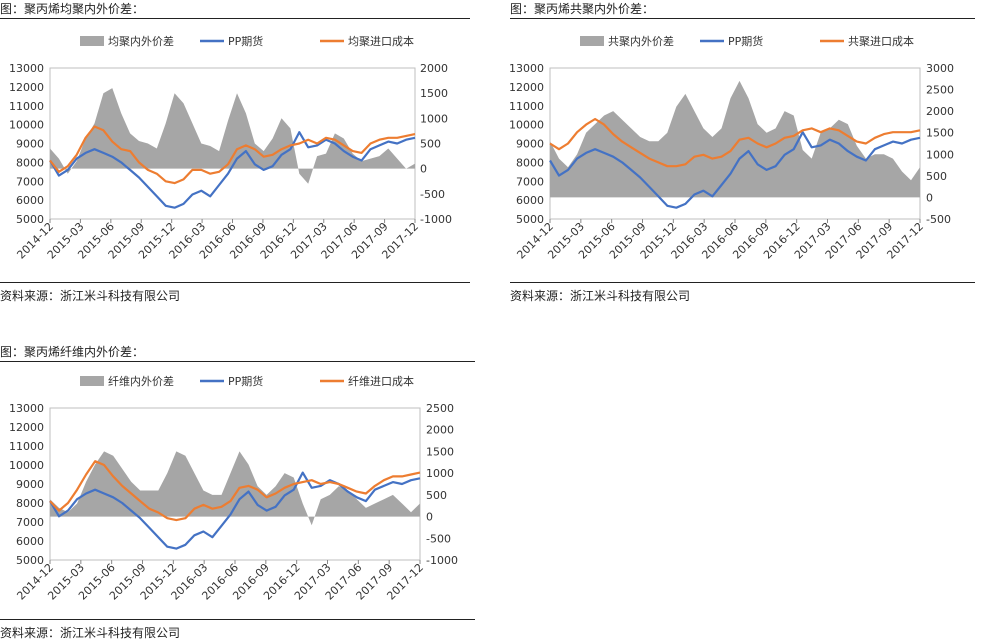 This screenshot has width=981, height=641. Describe the element at coordinates (641, 41) in the screenshot. I see `legend-label: 共聚内外价差` at that location.